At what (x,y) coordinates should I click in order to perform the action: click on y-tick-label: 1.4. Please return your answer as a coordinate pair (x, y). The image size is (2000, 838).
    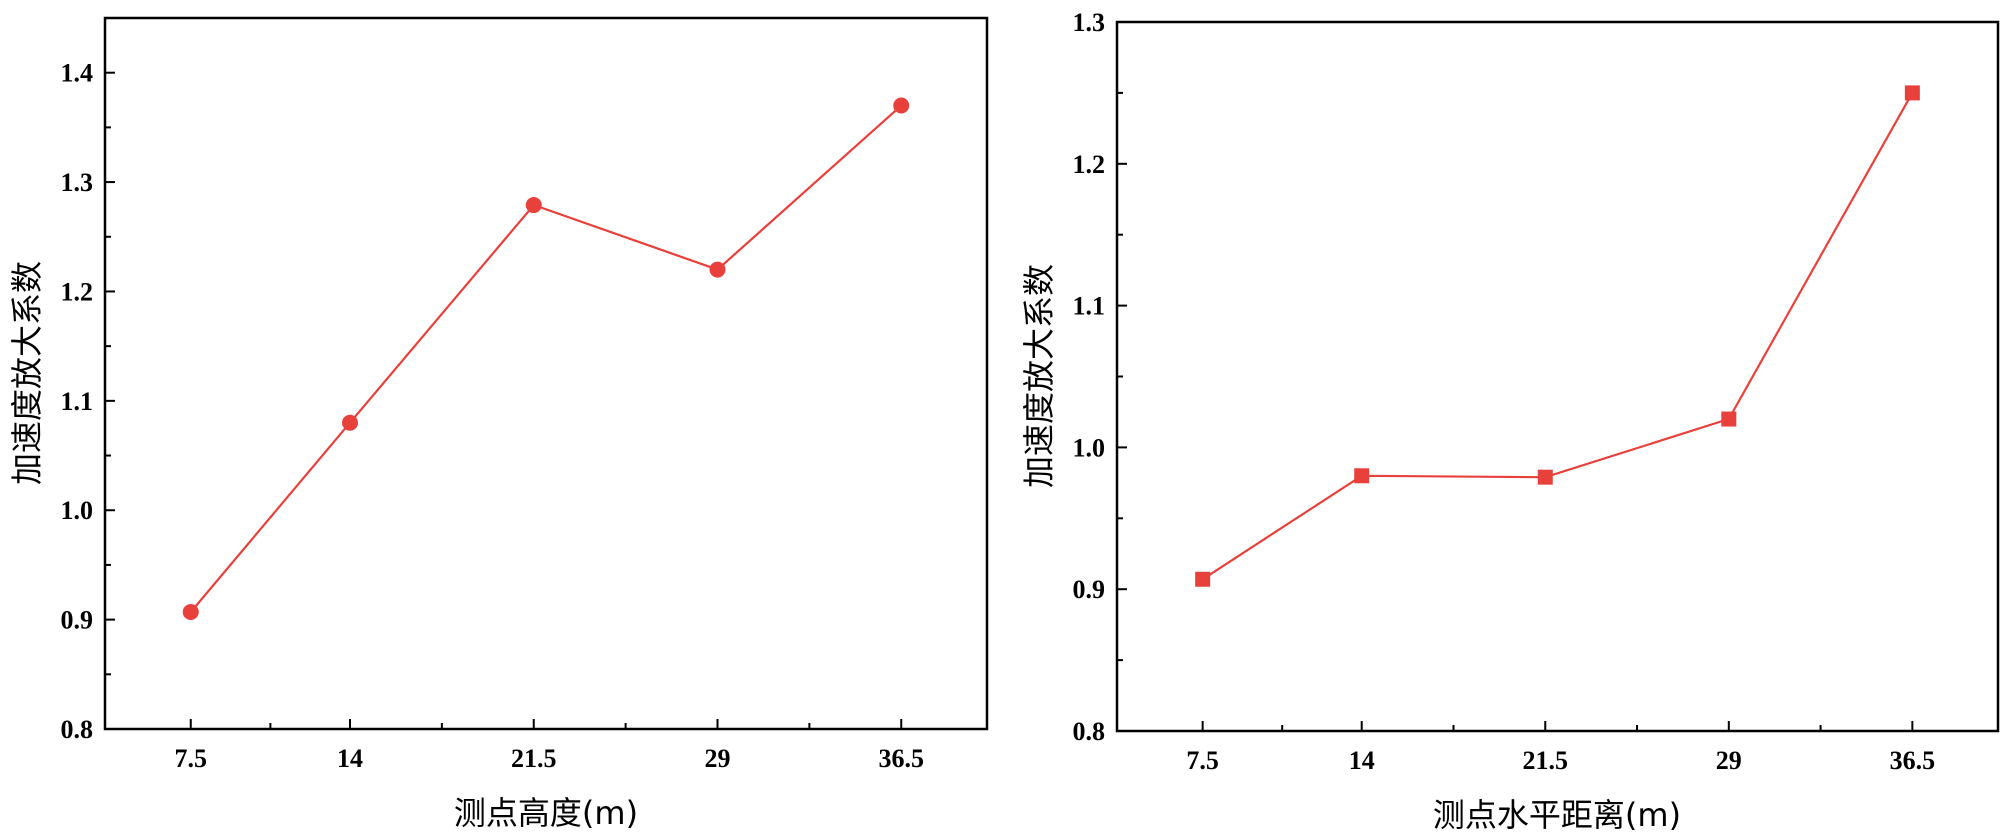
    Looking at the image, I should click on (77, 73).